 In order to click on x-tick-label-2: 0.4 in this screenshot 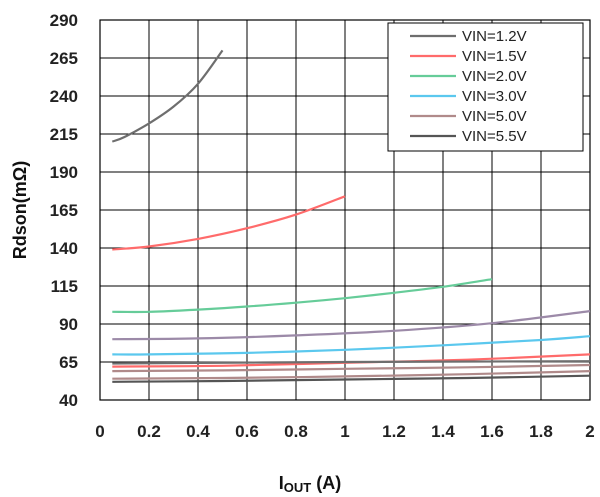, I will do `click(198, 431)`.